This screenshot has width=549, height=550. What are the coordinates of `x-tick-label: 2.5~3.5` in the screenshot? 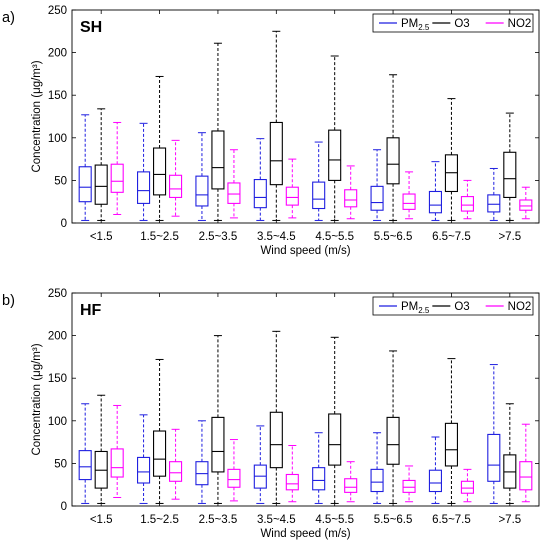 It's located at (218, 237).